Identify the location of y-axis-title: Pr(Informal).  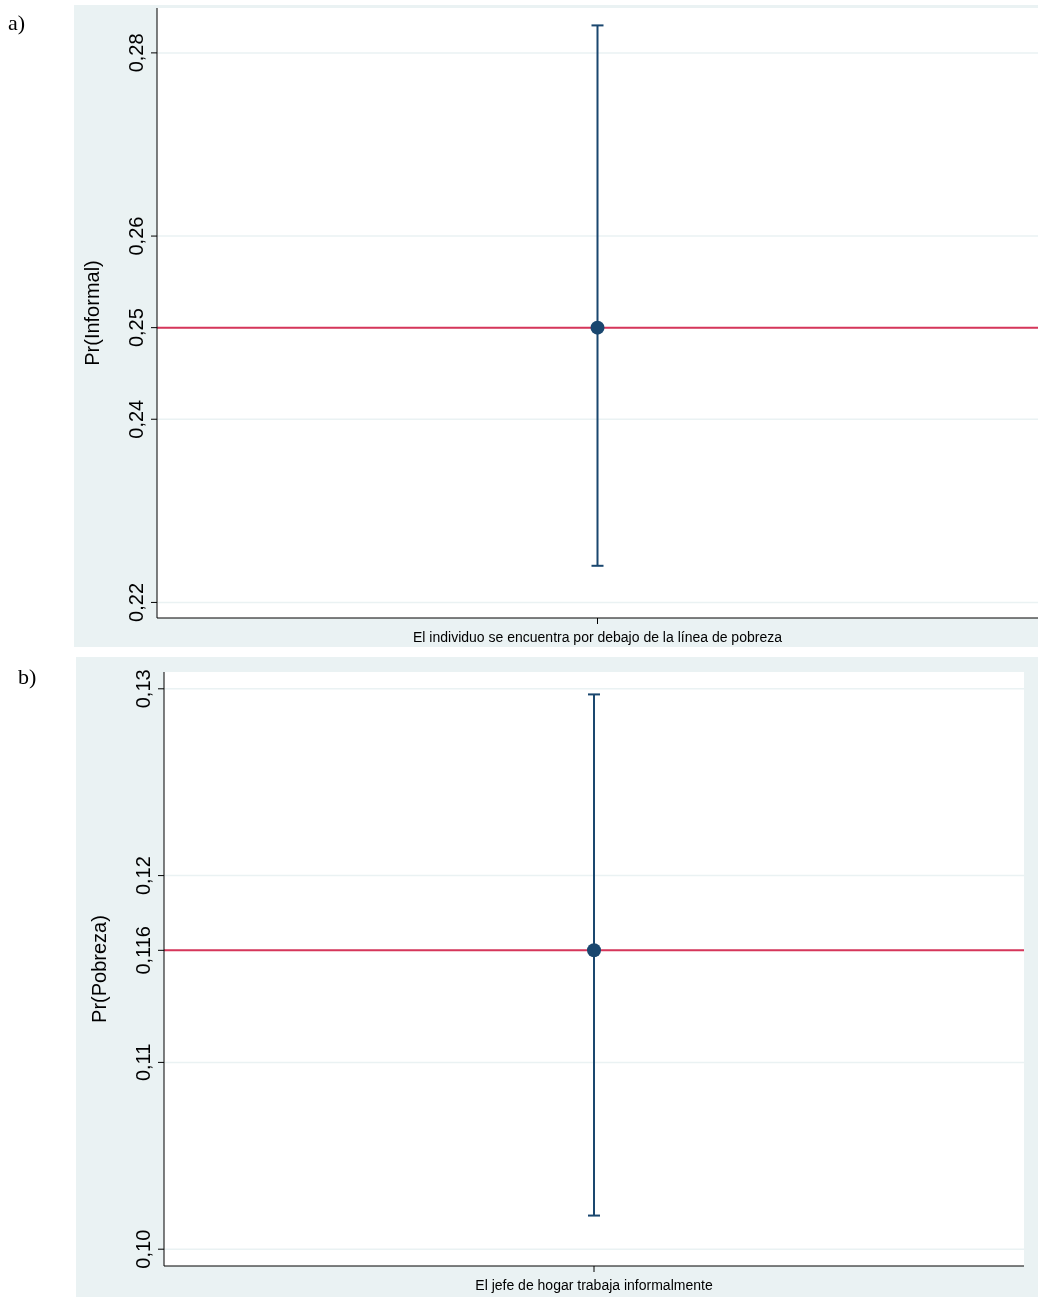
(92, 313).